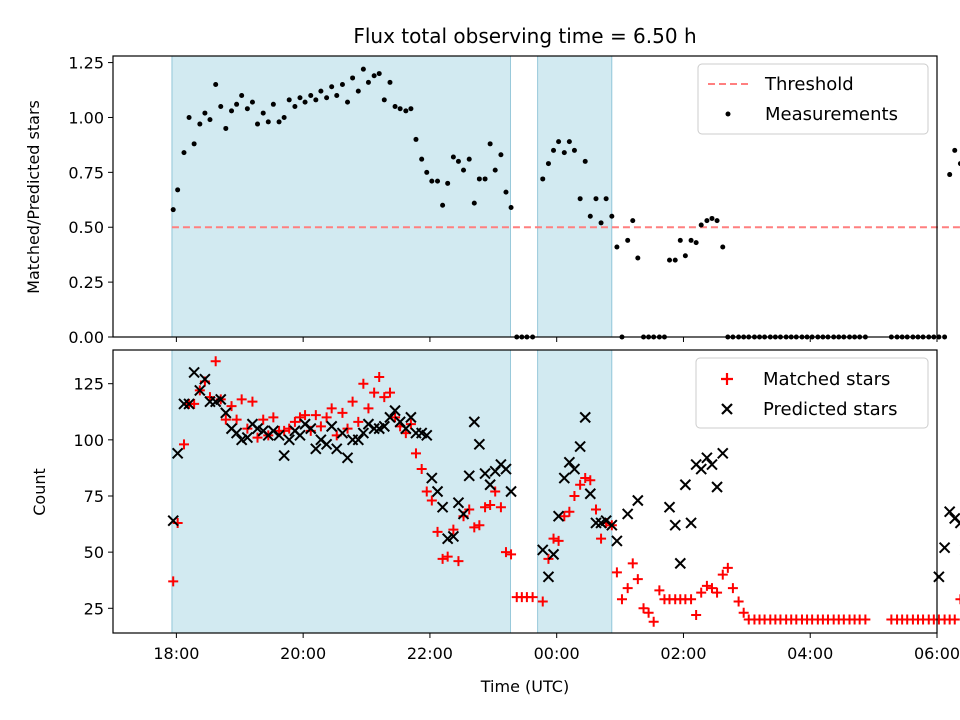 This screenshot has width=960, height=720. What do you see at coordinates (88, 384) in the screenshot?
I see `bottom-y-tick-label: 125` at bounding box center [88, 384].